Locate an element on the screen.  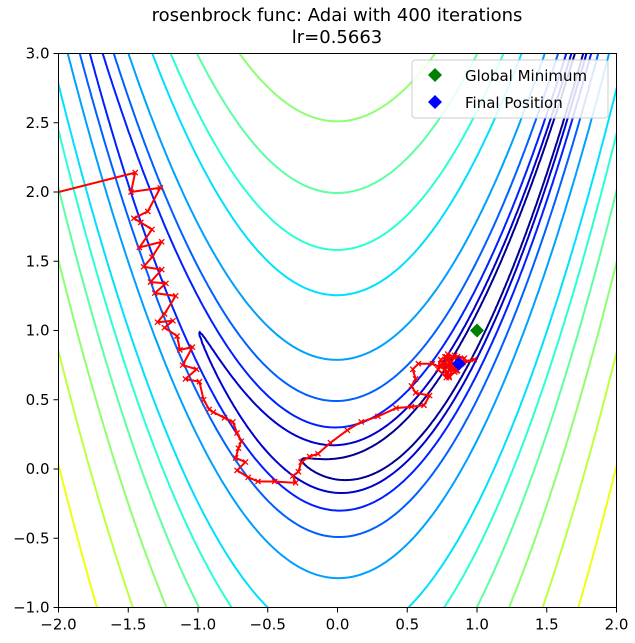
x-tick-label: −1.5 is located at coordinates (128, 625).